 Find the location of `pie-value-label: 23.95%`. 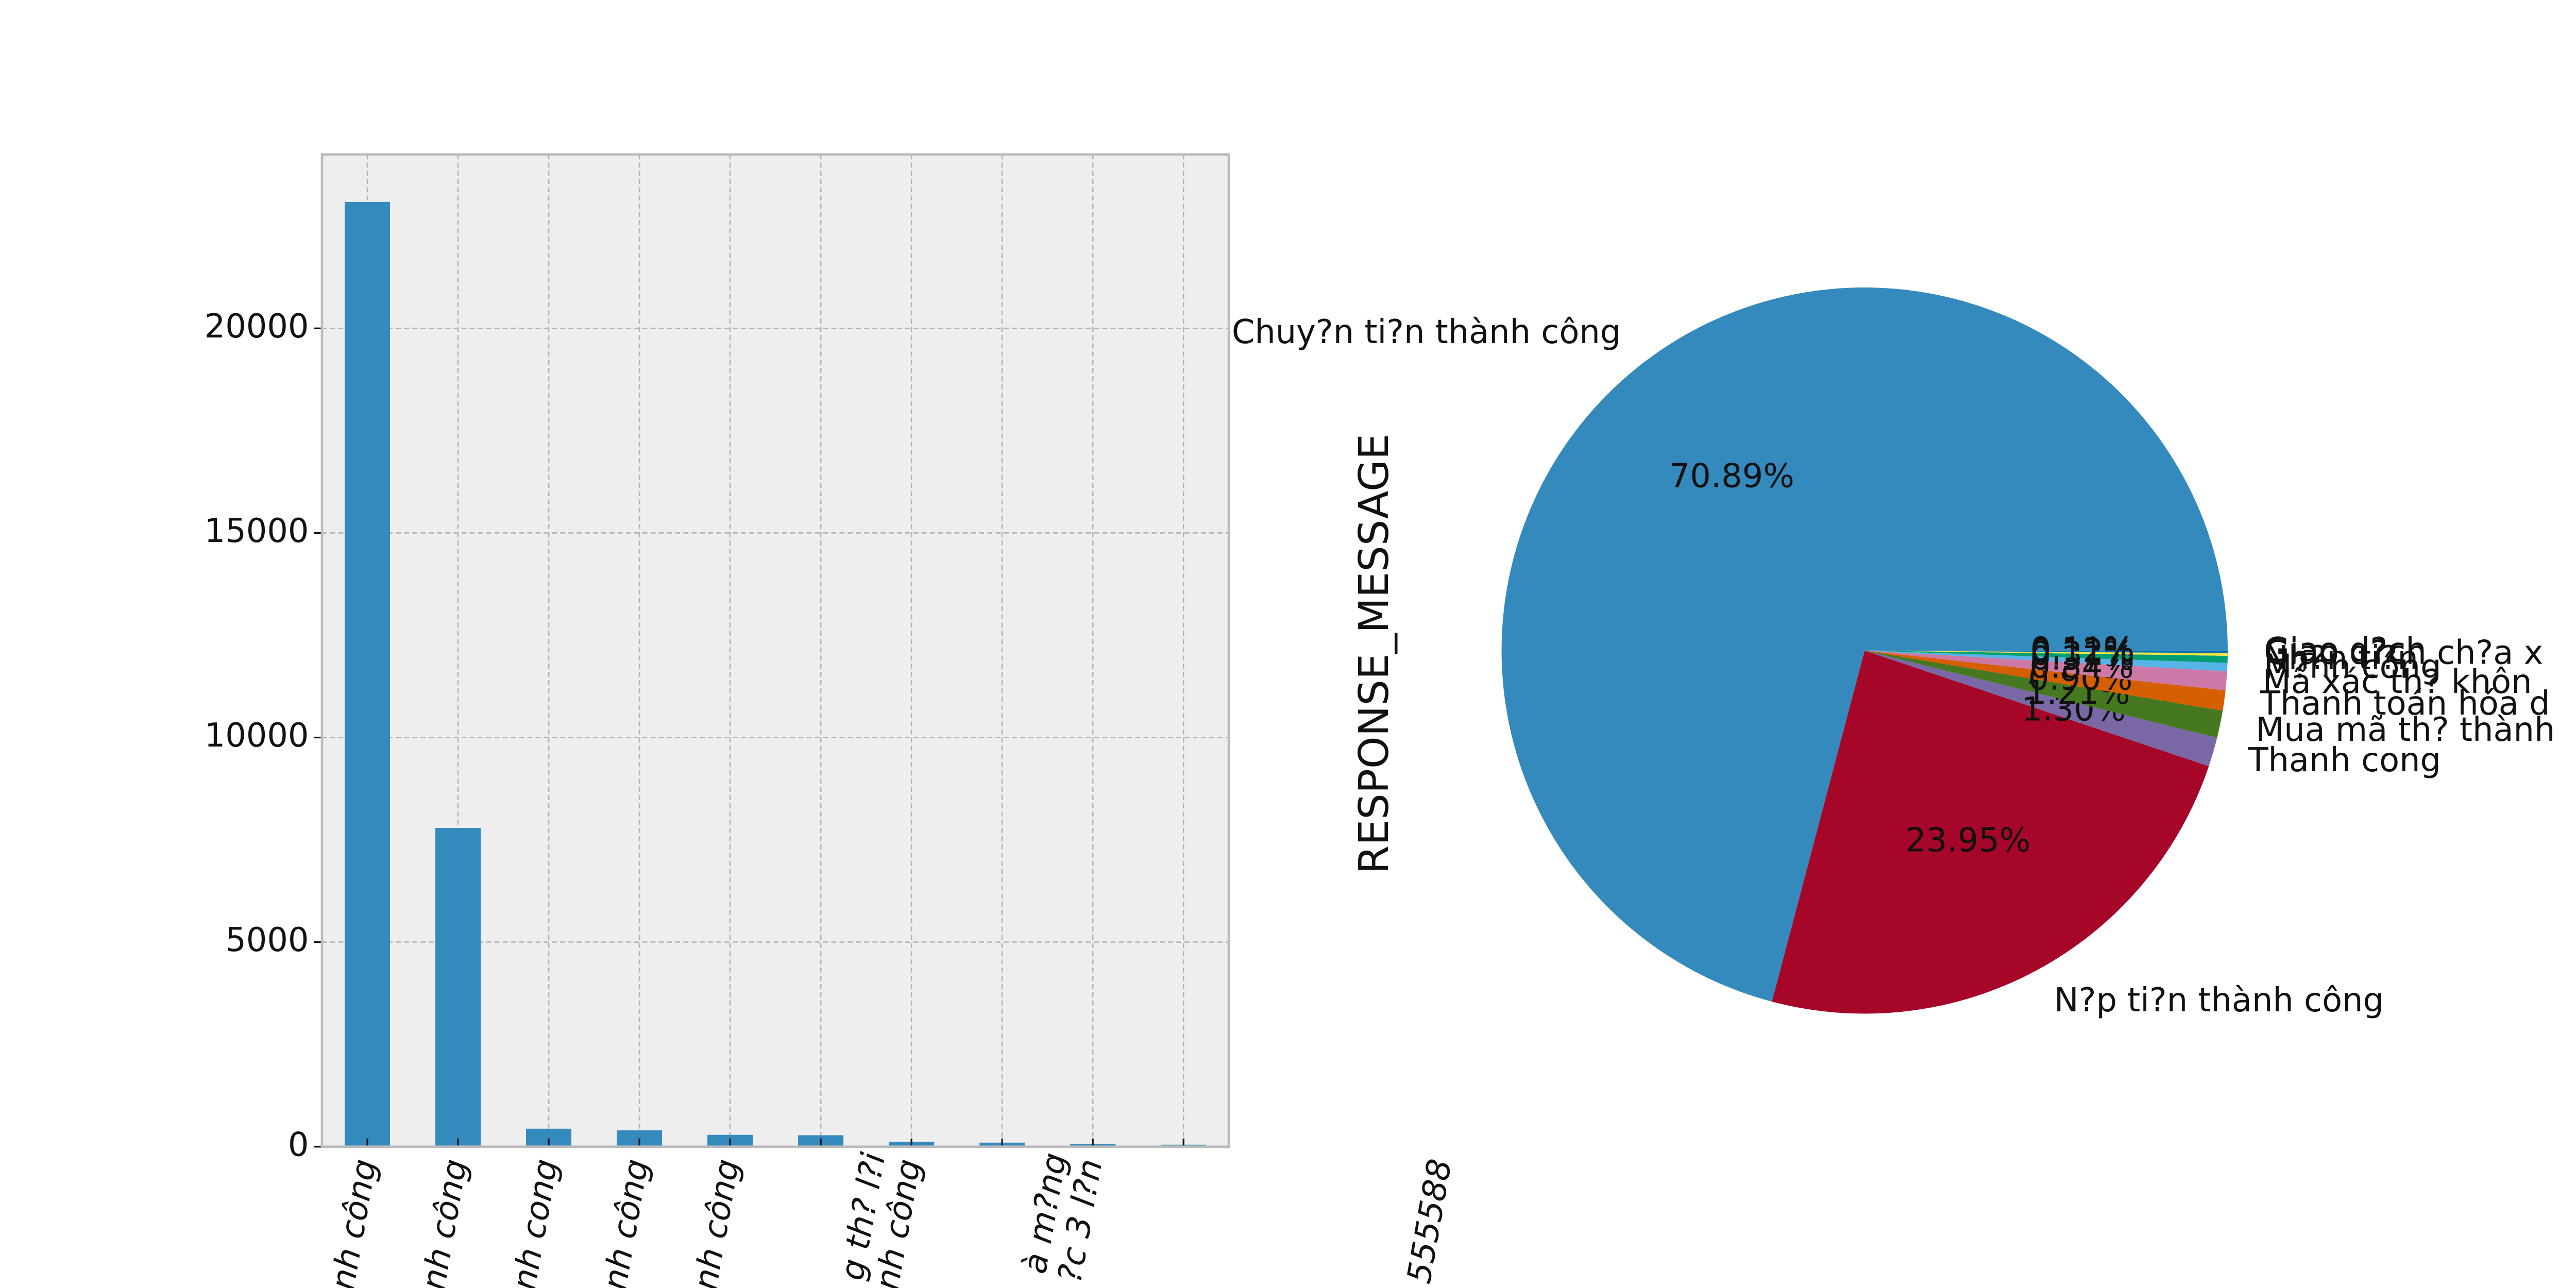

pie-value-label: 23.95% is located at coordinates (1967, 841).